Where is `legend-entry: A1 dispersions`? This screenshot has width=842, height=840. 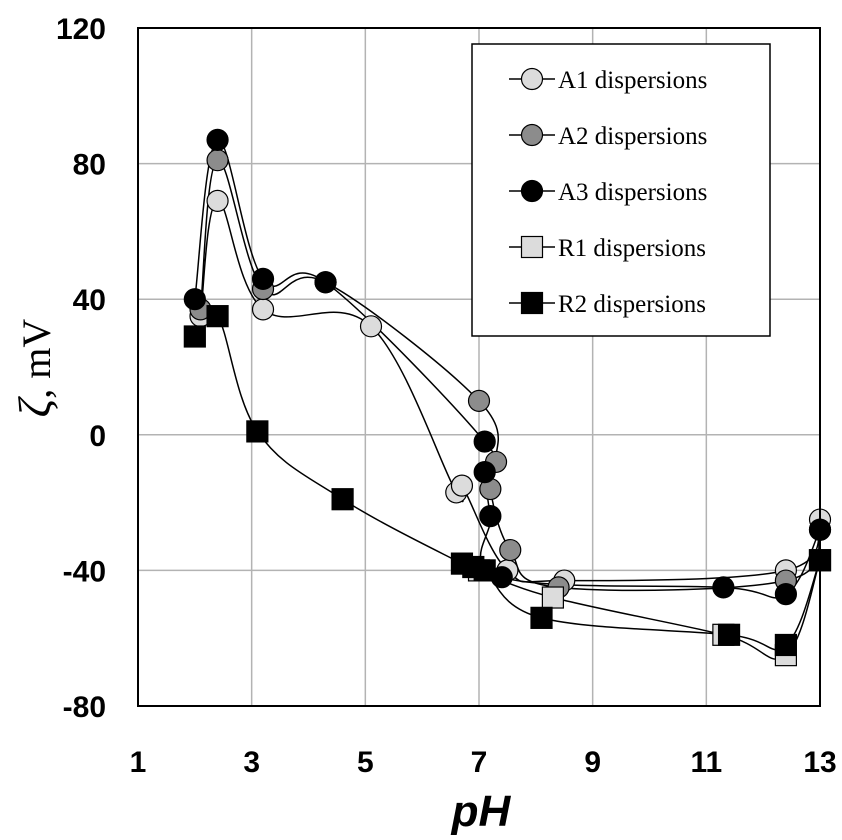
legend-entry: A1 dispersions is located at coordinates (608, 80).